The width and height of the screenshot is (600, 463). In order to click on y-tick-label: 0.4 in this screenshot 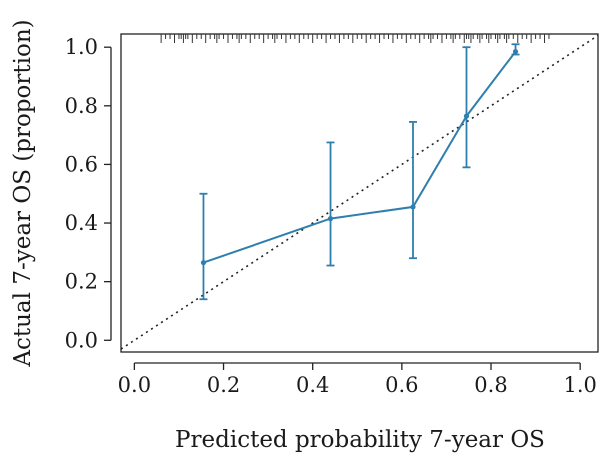, I will do `click(81, 223)`.